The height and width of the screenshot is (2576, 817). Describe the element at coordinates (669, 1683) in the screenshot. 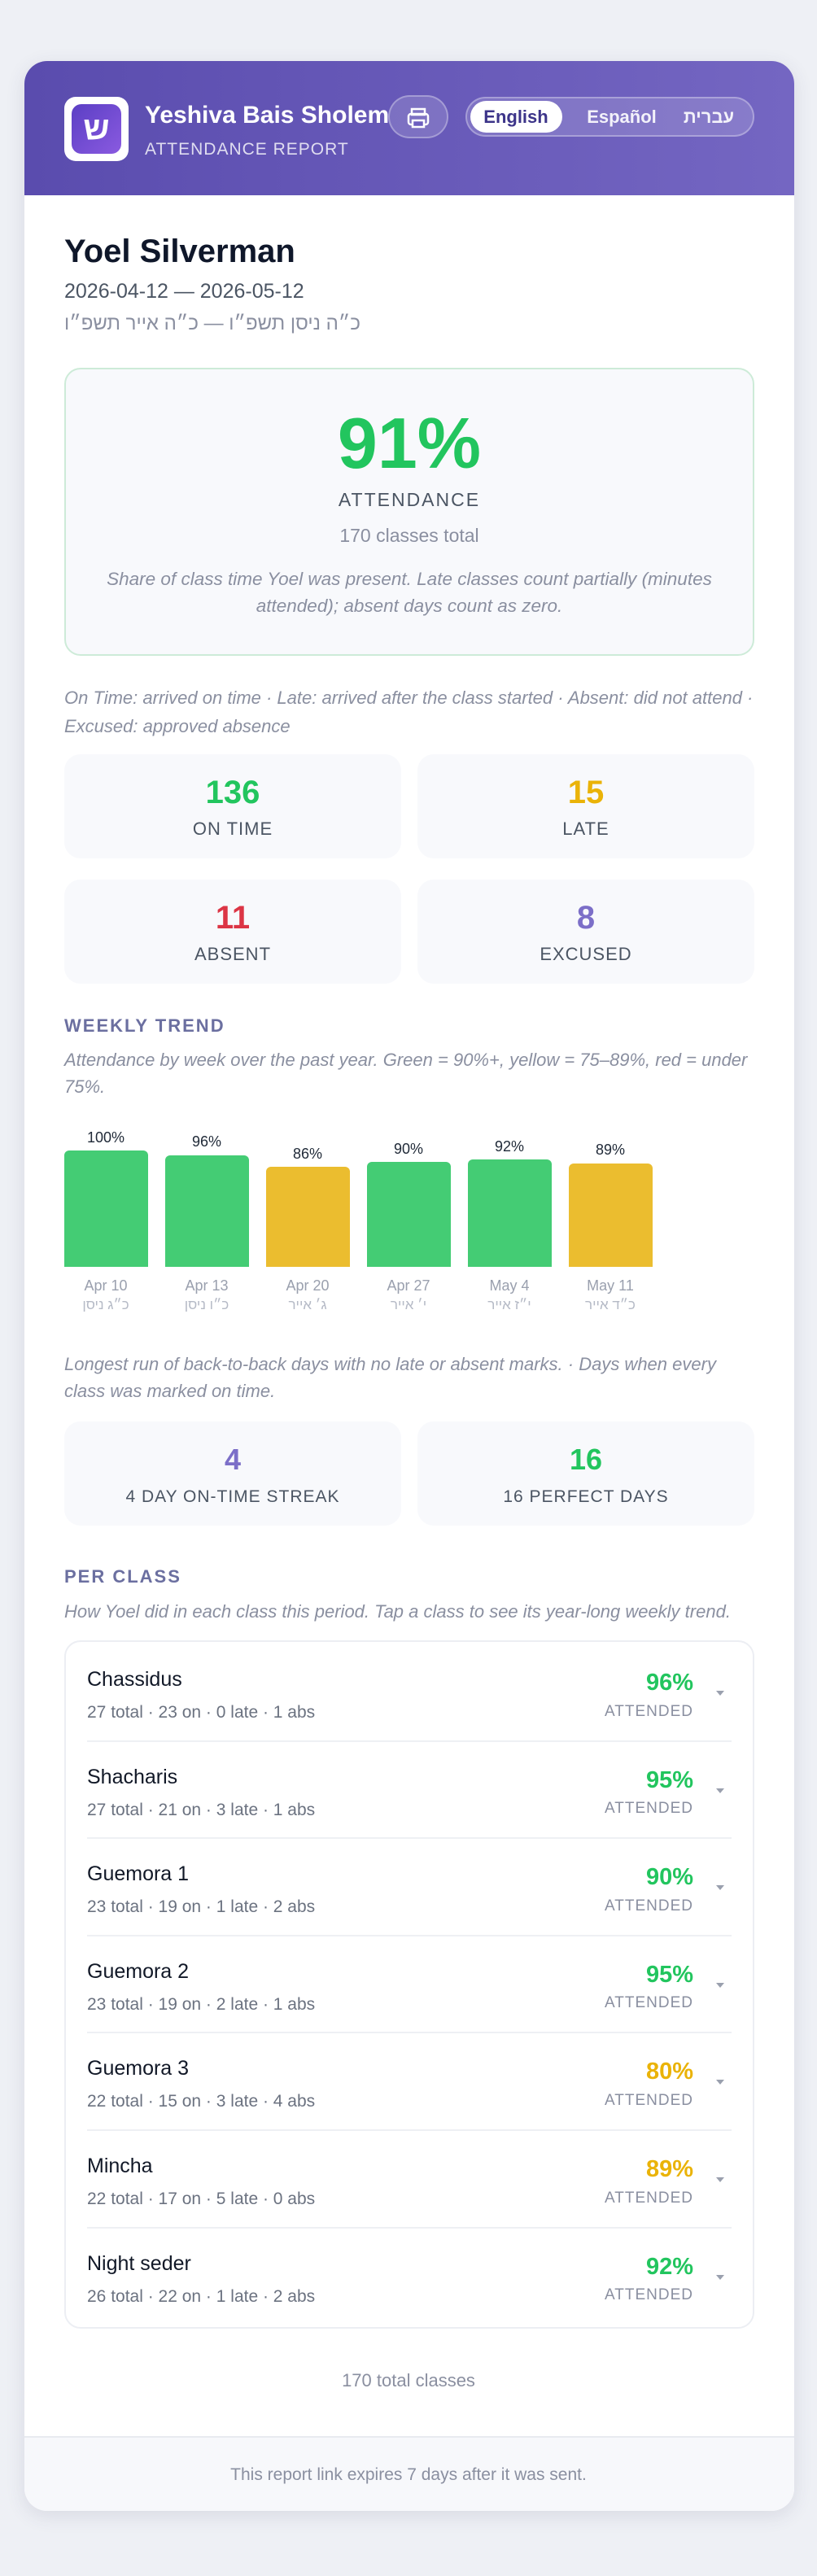

I see `class-percent: 96%` at that location.